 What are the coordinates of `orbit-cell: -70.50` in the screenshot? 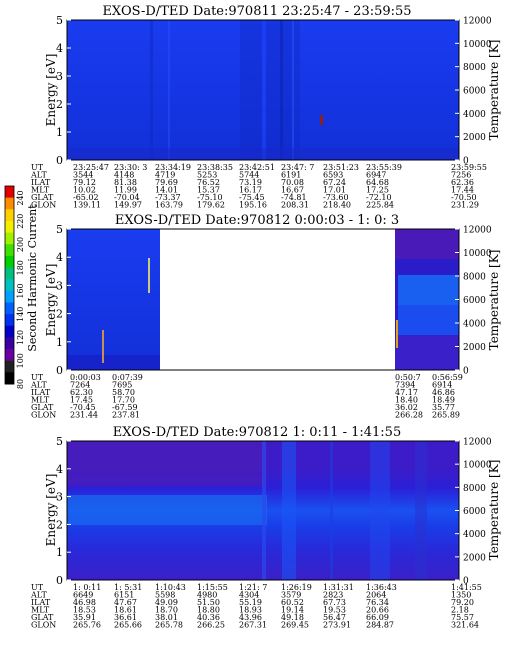 It's located at (464, 197).